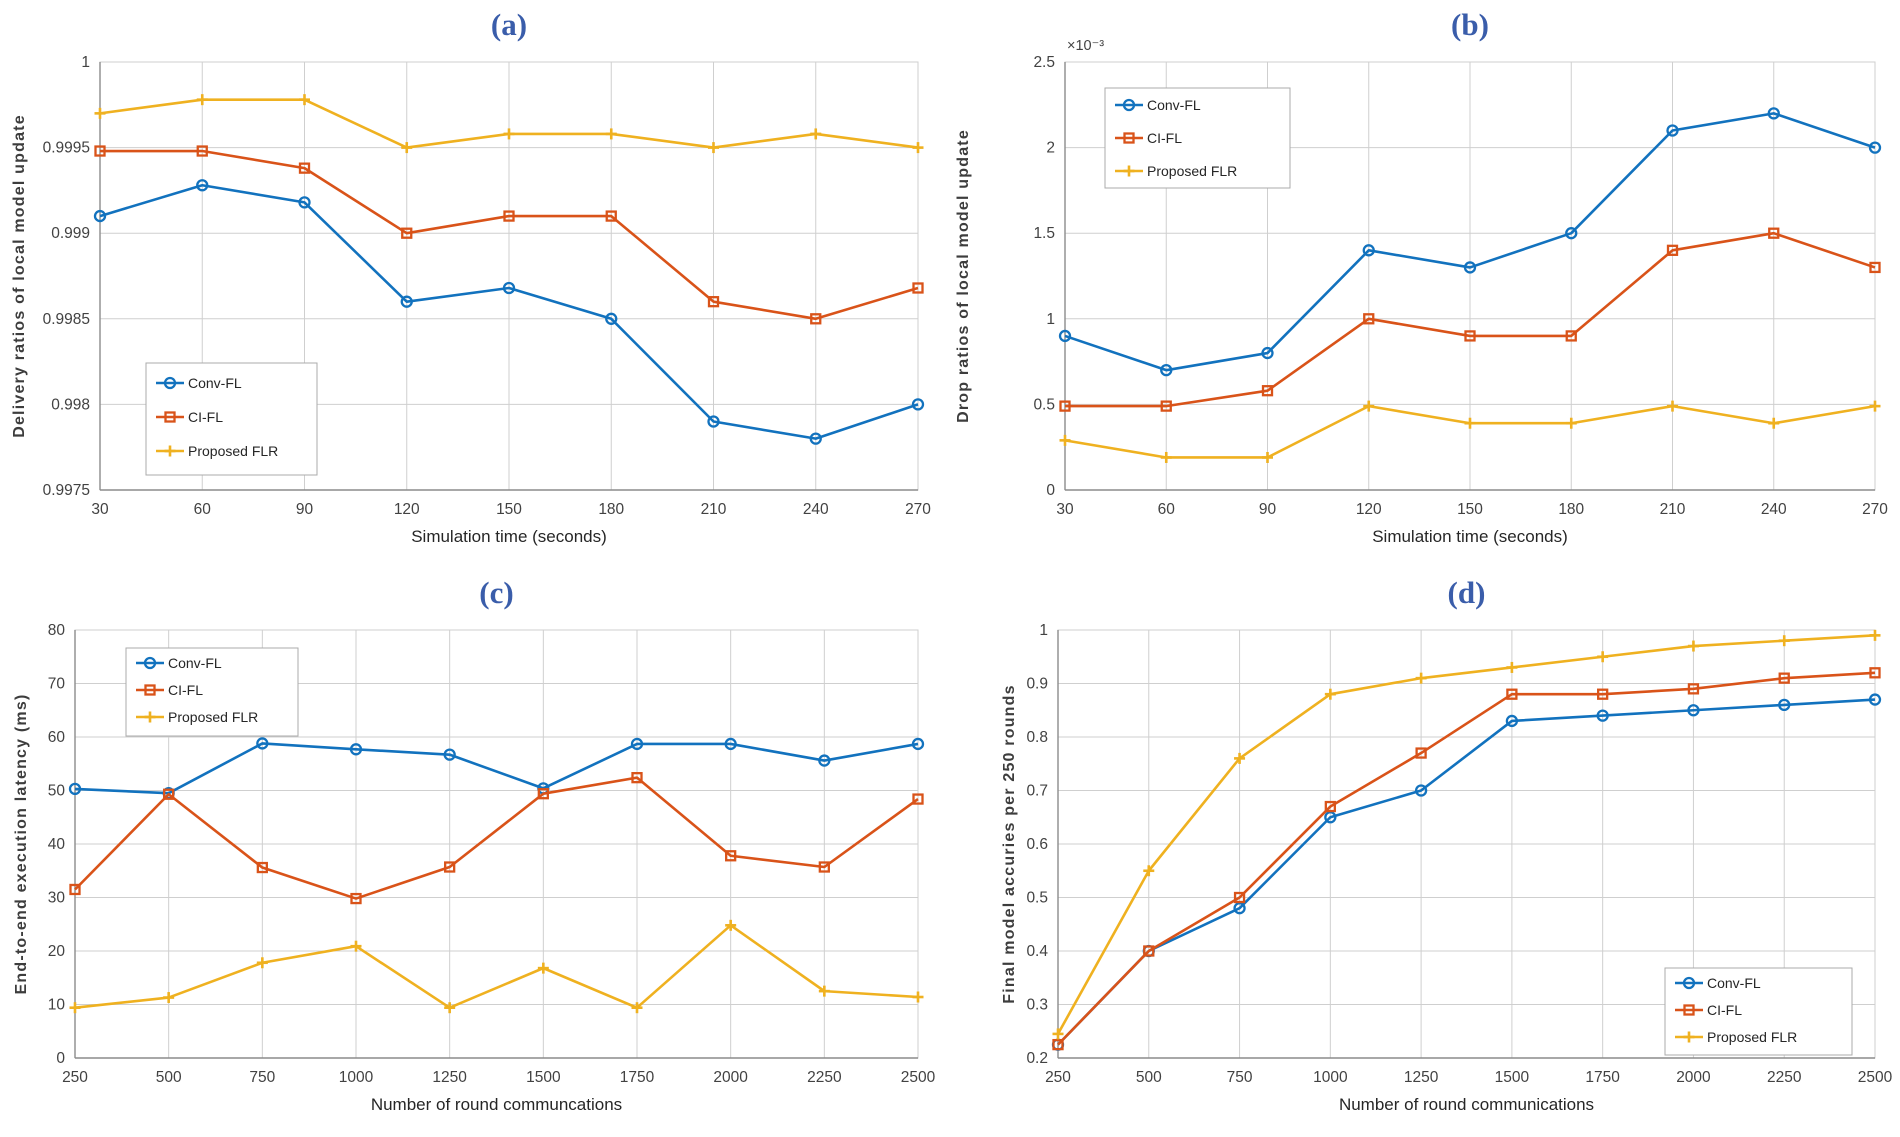 The image size is (1900, 1137). What do you see at coordinates (1472, 509) in the screenshot?
I see `x-tick-labels: 30 60 90 120 150 180 210 240 270` at bounding box center [1472, 509].